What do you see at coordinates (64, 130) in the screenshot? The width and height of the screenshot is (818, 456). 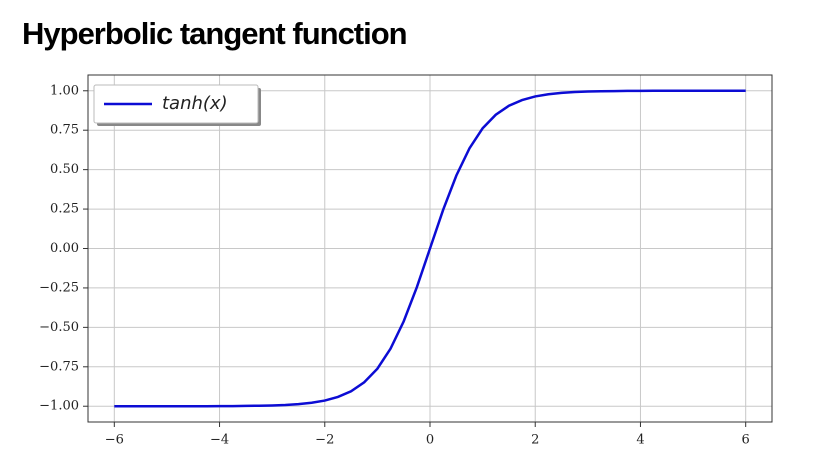 I see `y-tick-label: 0.75` at bounding box center [64, 130].